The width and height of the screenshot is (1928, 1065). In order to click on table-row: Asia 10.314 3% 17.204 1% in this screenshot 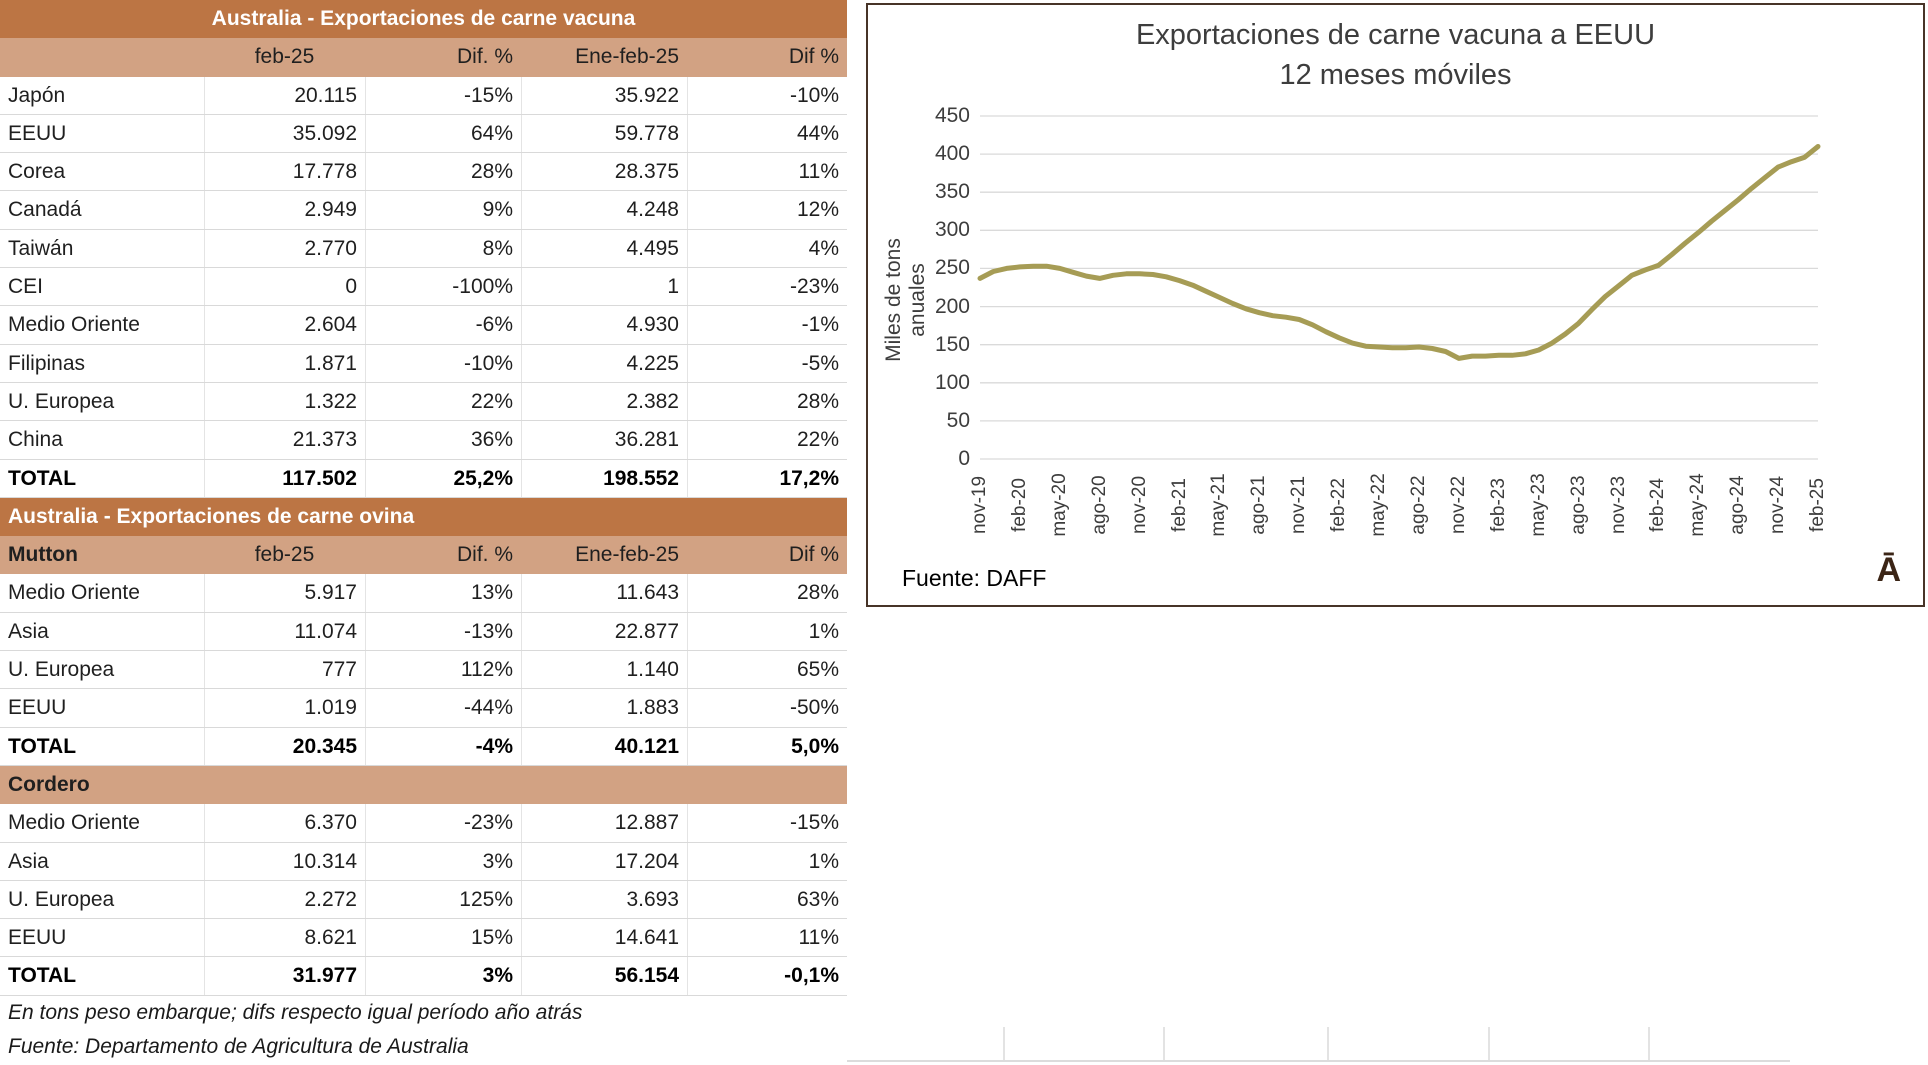, I will do `click(423, 861)`.